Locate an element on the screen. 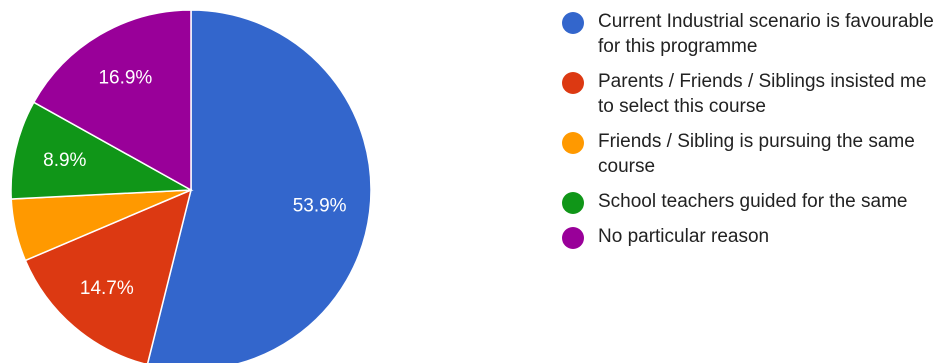 The height and width of the screenshot is (363, 942). pie-slice-parents-friends-siblings-insisted-me-to-select-this-course is located at coordinates (108, 275).